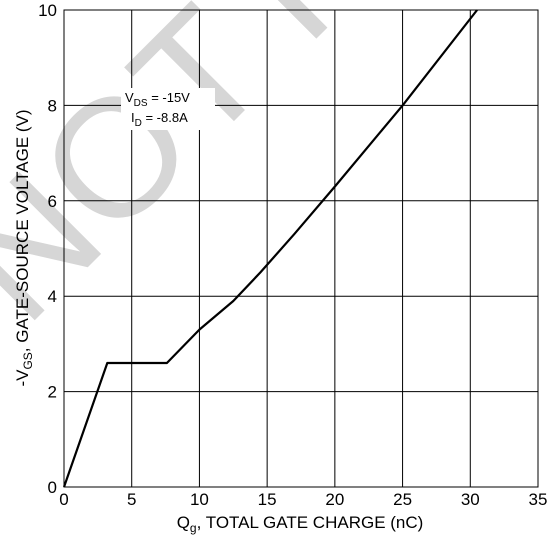 Image resolution: width=548 pixels, height=540 pixels. I want to click on id-annotation: ID = -8.8A, so click(159, 119).